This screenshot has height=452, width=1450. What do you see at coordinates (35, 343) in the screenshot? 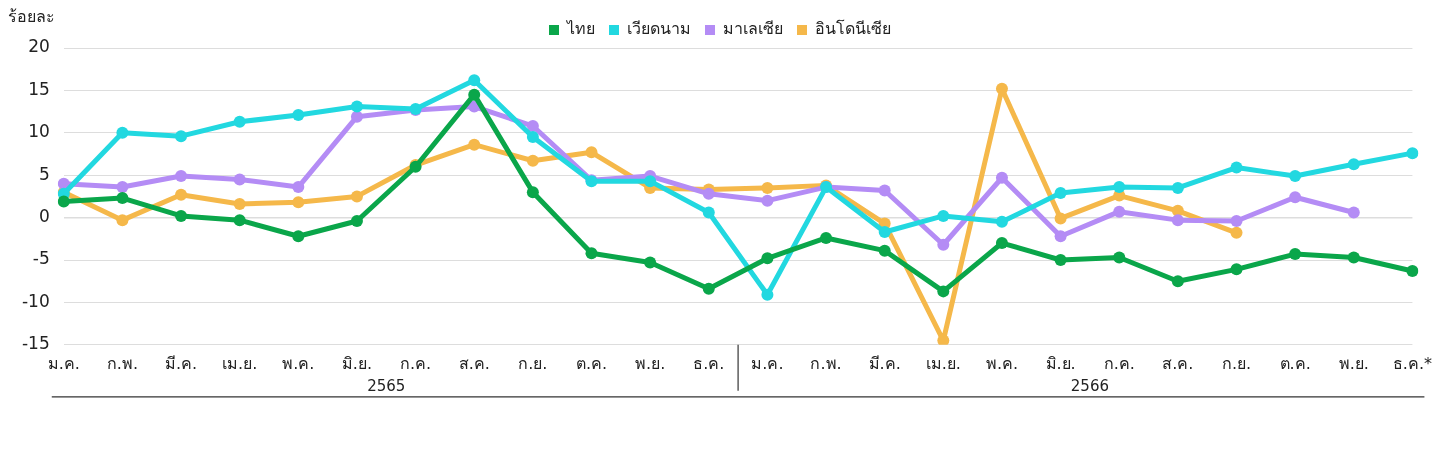
I see `y-tick-label: -15` at bounding box center [35, 343].